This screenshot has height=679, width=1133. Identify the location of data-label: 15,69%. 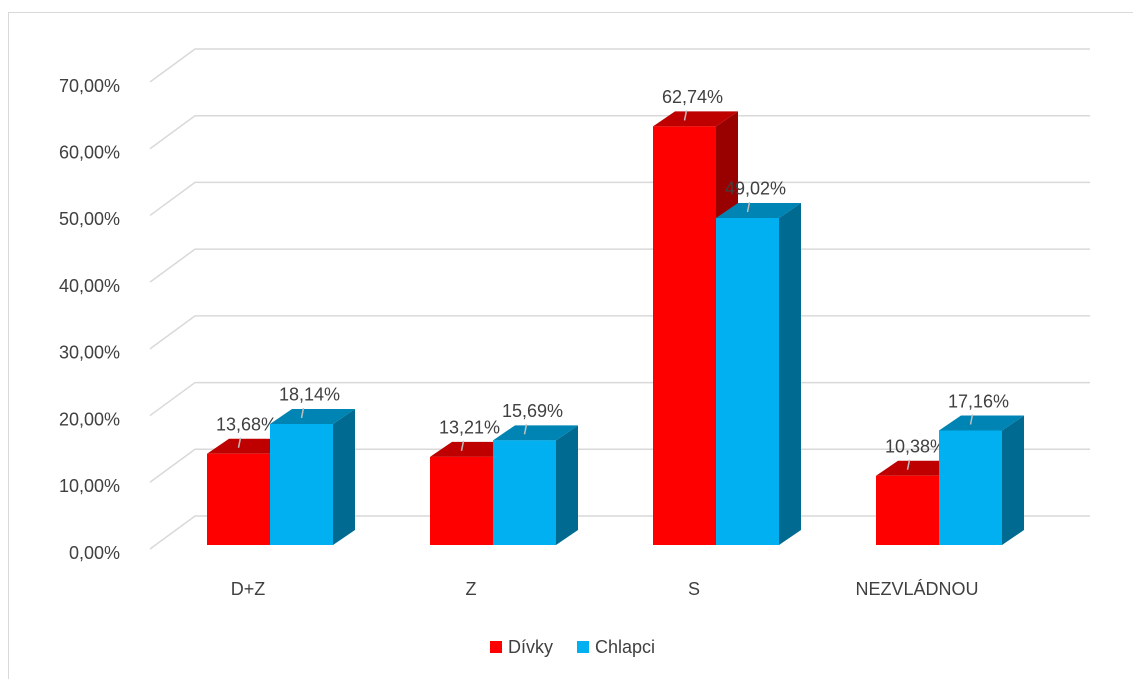
(532, 411).